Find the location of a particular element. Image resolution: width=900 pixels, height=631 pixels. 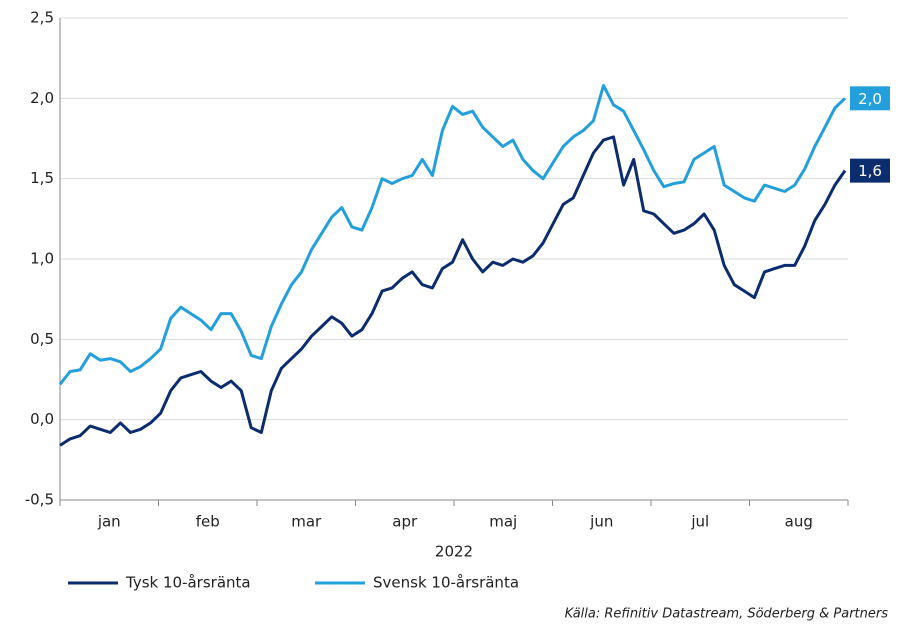

legend-label: Svensk 10-årsränta is located at coordinates (446, 583).